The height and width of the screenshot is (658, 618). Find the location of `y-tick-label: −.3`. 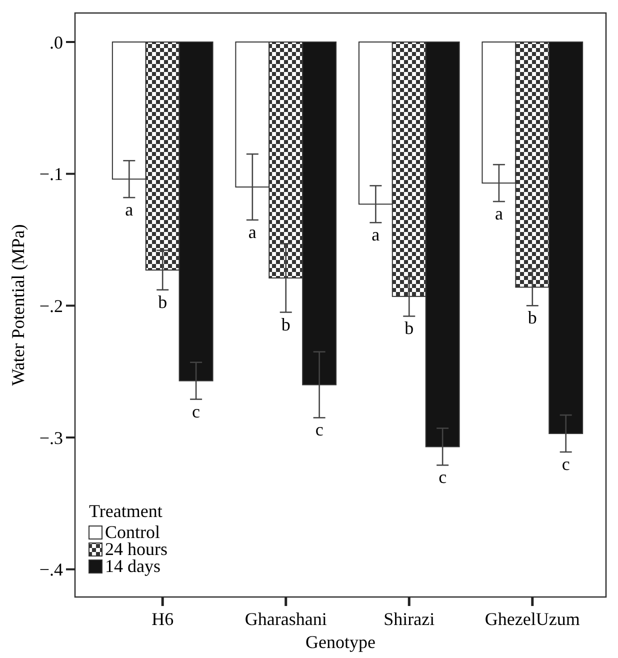

y-tick-label: −.3 is located at coordinates (51, 438).